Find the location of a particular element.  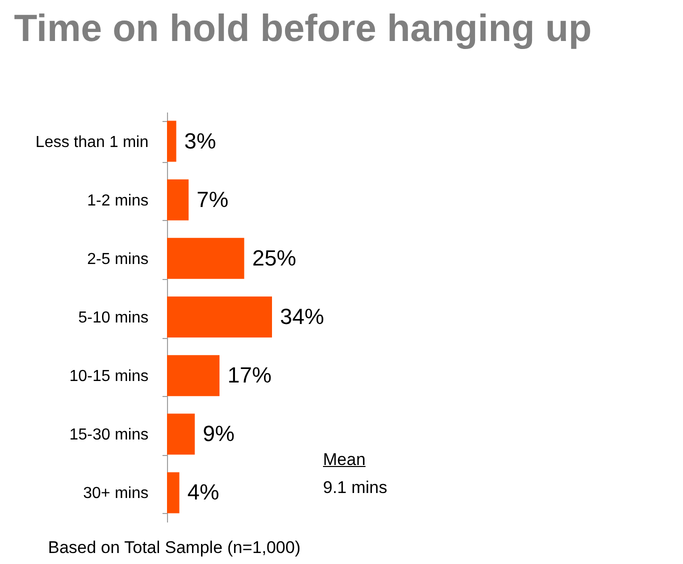

y-tick-label: 5-10 mins is located at coordinates (113, 318).